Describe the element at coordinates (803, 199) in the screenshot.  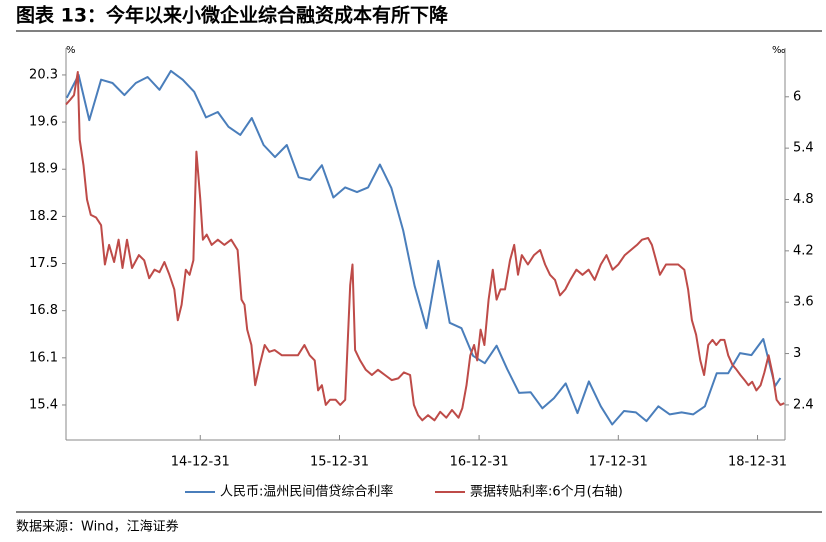
I see `y2-tick-label: 4.8` at that location.